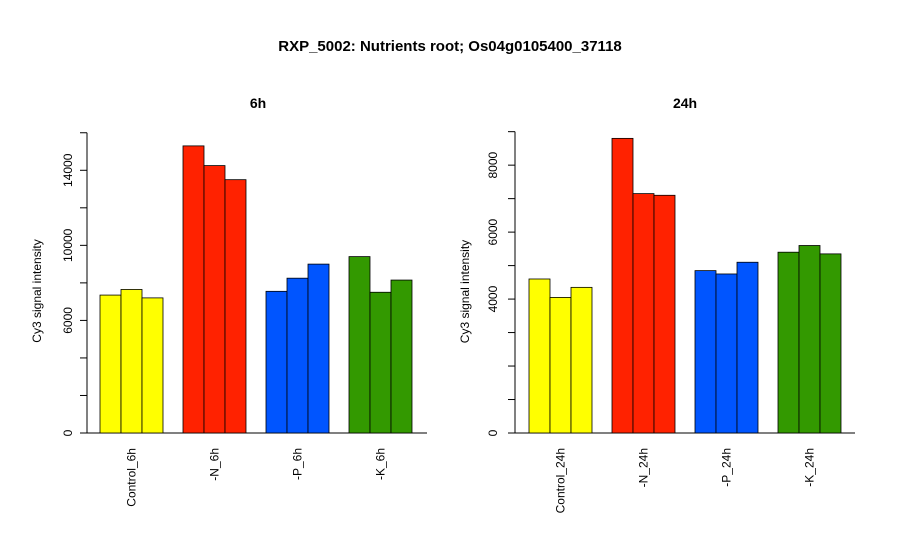  I want to click on x-category-label: -N_24h, so click(644, 467).